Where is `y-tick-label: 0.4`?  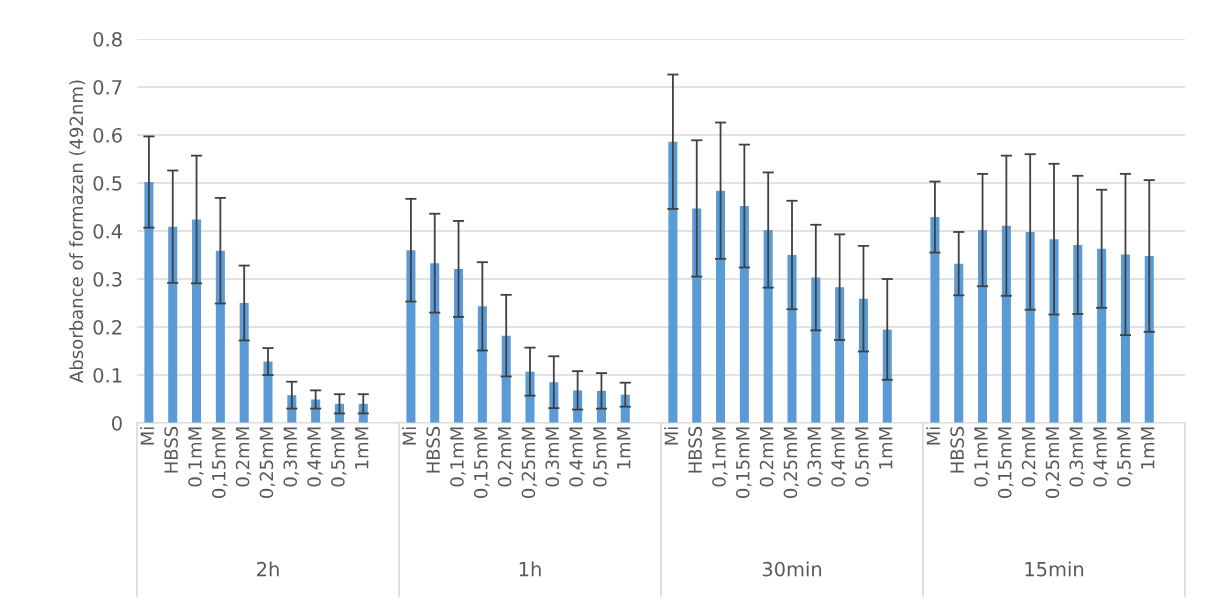
y-tick-label: 0.4 is located at coordinates (108, 231).